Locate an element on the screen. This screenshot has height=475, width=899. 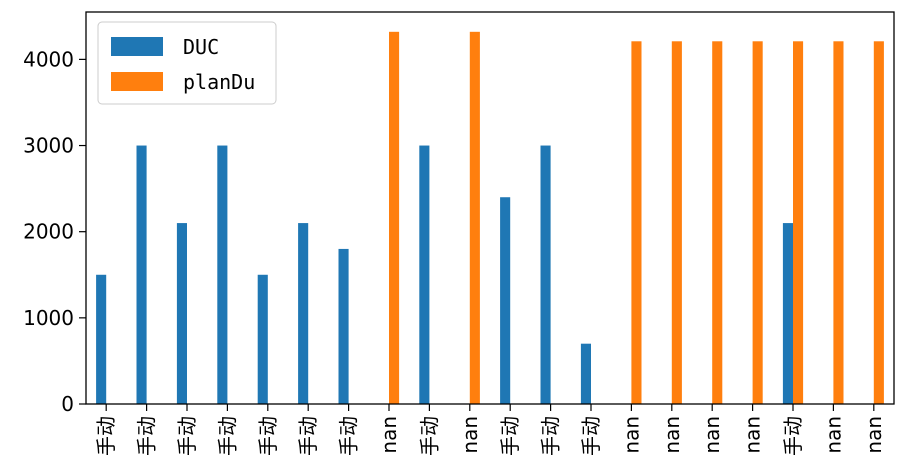
legend-label-plandu: planDu is located at coordinates (219, 82).